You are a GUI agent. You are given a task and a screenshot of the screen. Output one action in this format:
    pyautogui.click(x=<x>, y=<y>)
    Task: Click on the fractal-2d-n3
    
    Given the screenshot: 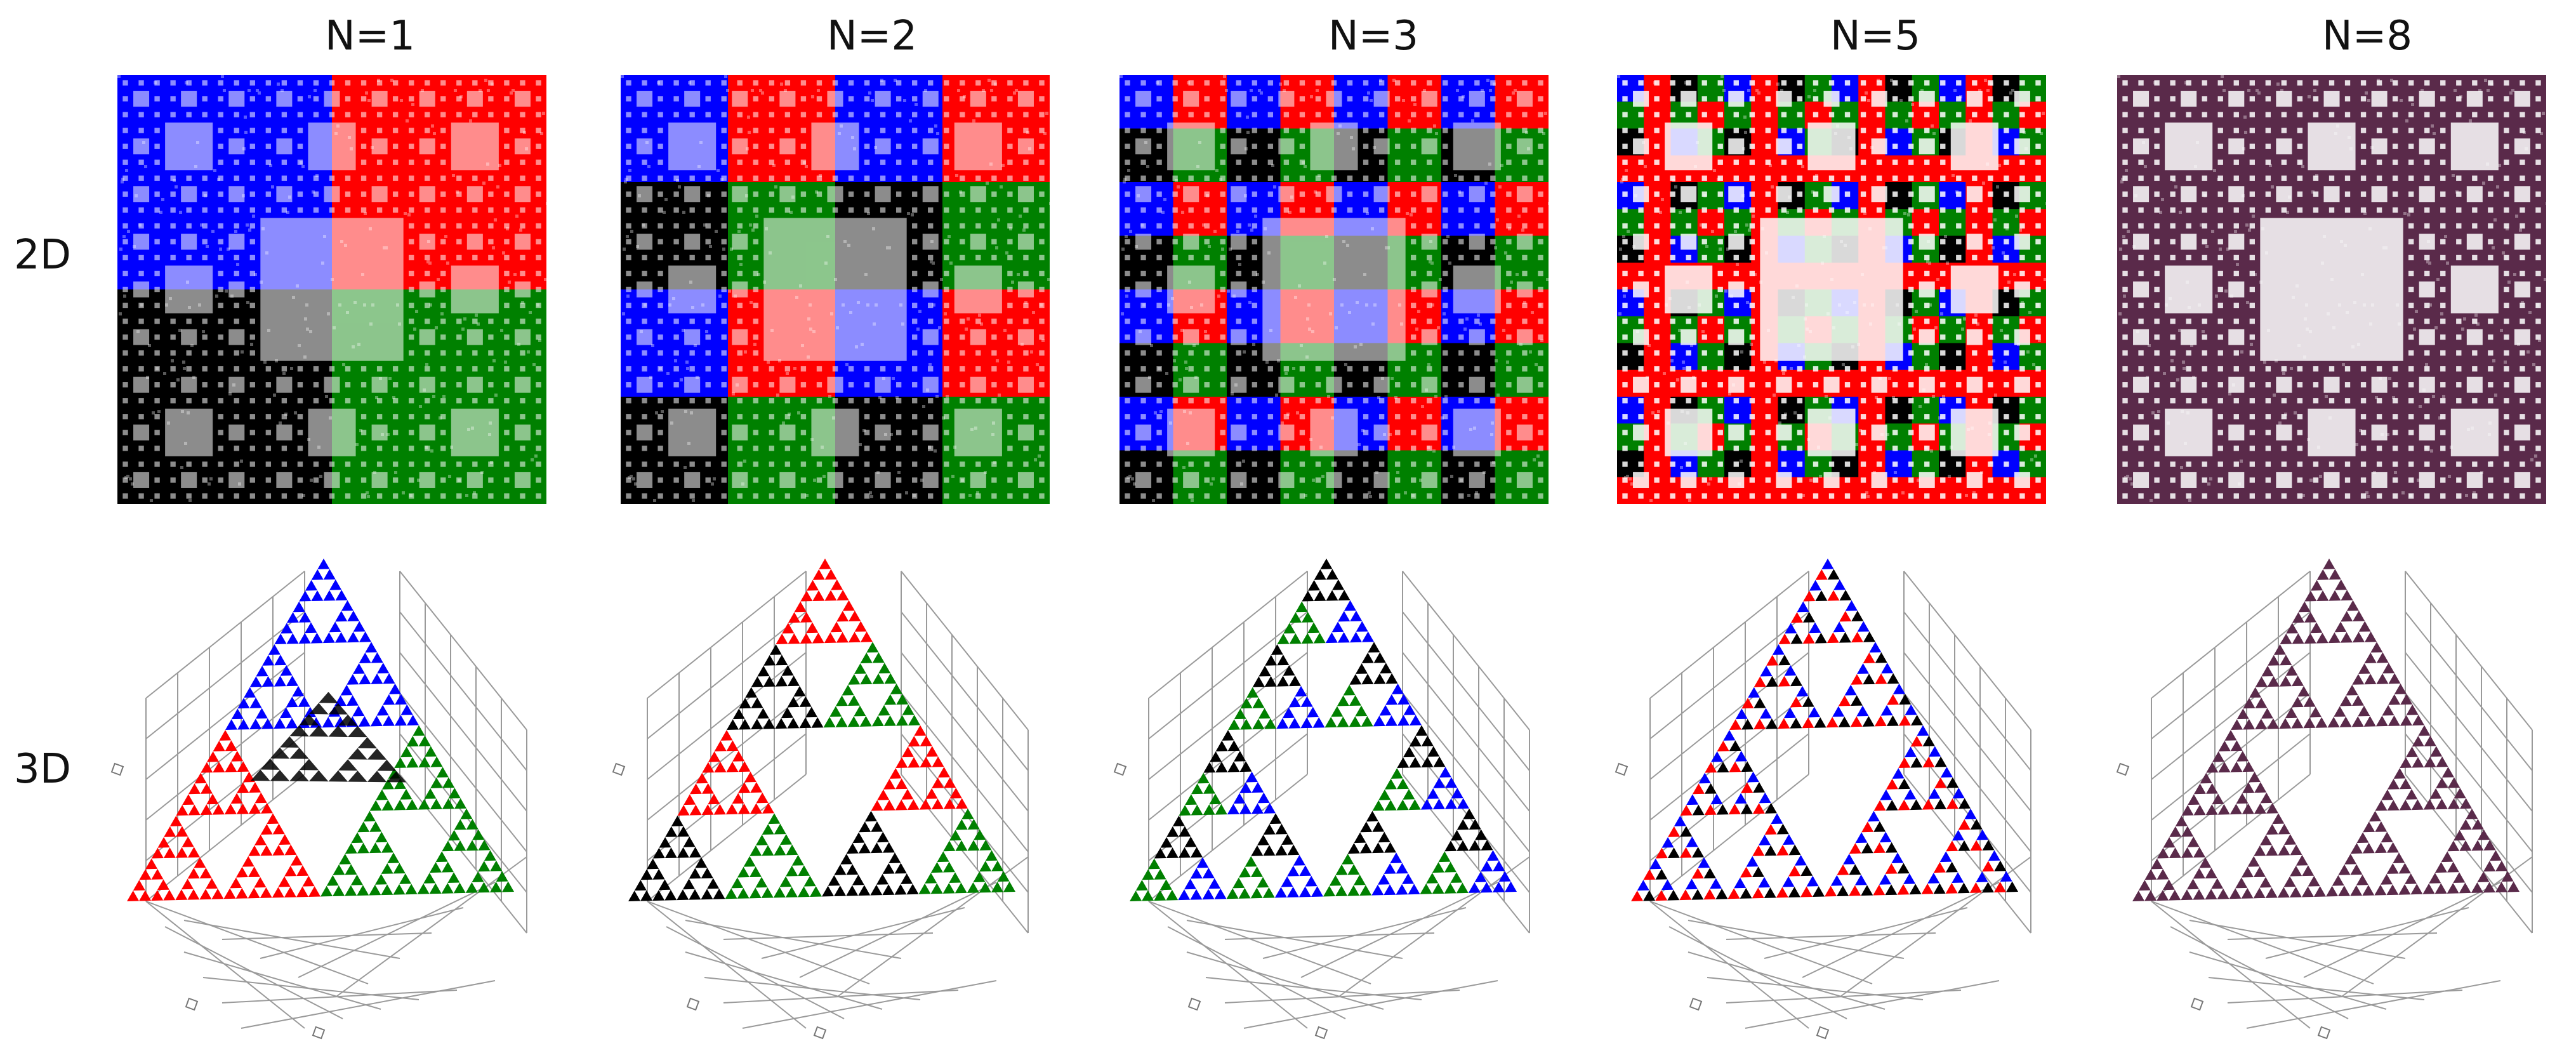 What is the action you would take?
    pyautogui.click(x=1334, y=289)
    